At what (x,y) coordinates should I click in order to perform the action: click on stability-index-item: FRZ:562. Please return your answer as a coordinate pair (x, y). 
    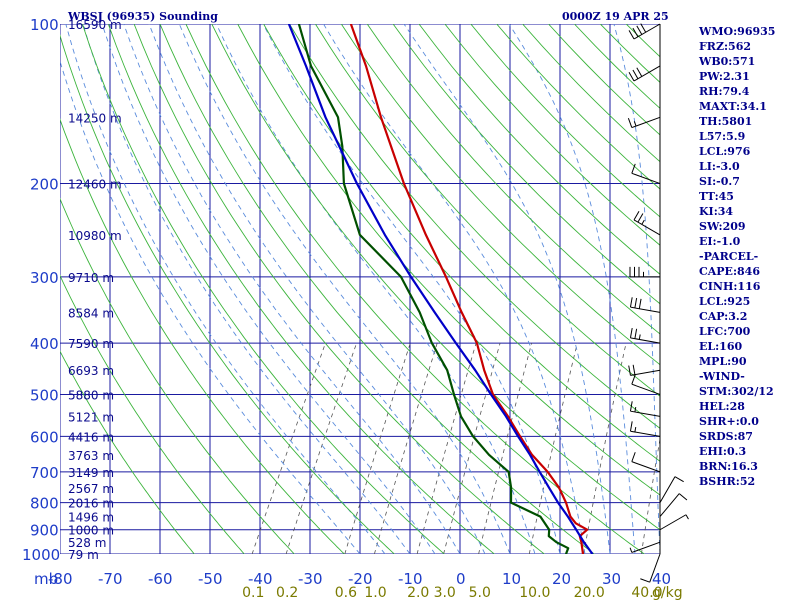
    Looking at the image, I should click on (725, 46).